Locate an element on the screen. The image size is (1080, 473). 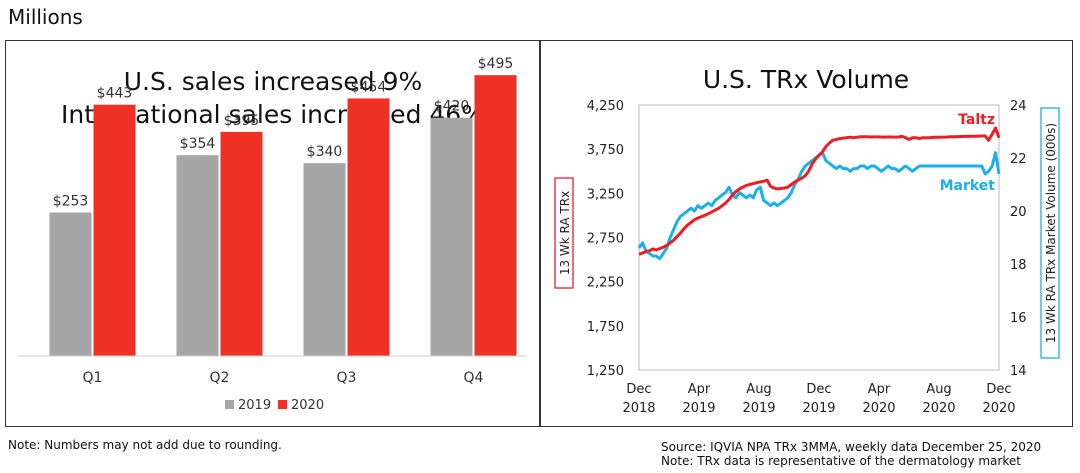
bar-2020-Q2 is located at coordinates (241, 243).